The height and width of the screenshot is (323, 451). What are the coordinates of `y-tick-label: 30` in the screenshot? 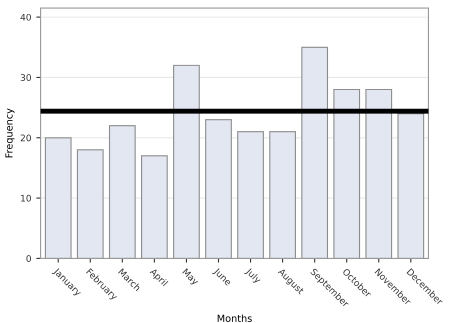 It's located at (25, 77).